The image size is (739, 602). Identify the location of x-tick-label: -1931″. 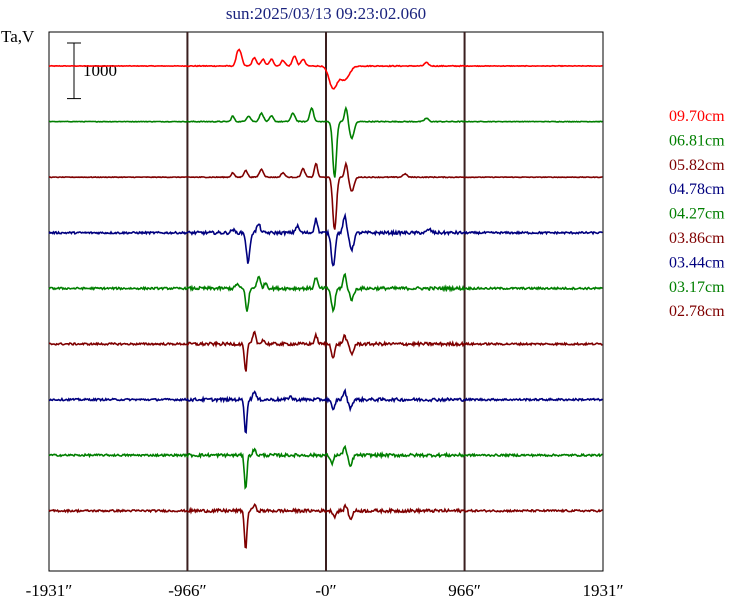
(49, 590).